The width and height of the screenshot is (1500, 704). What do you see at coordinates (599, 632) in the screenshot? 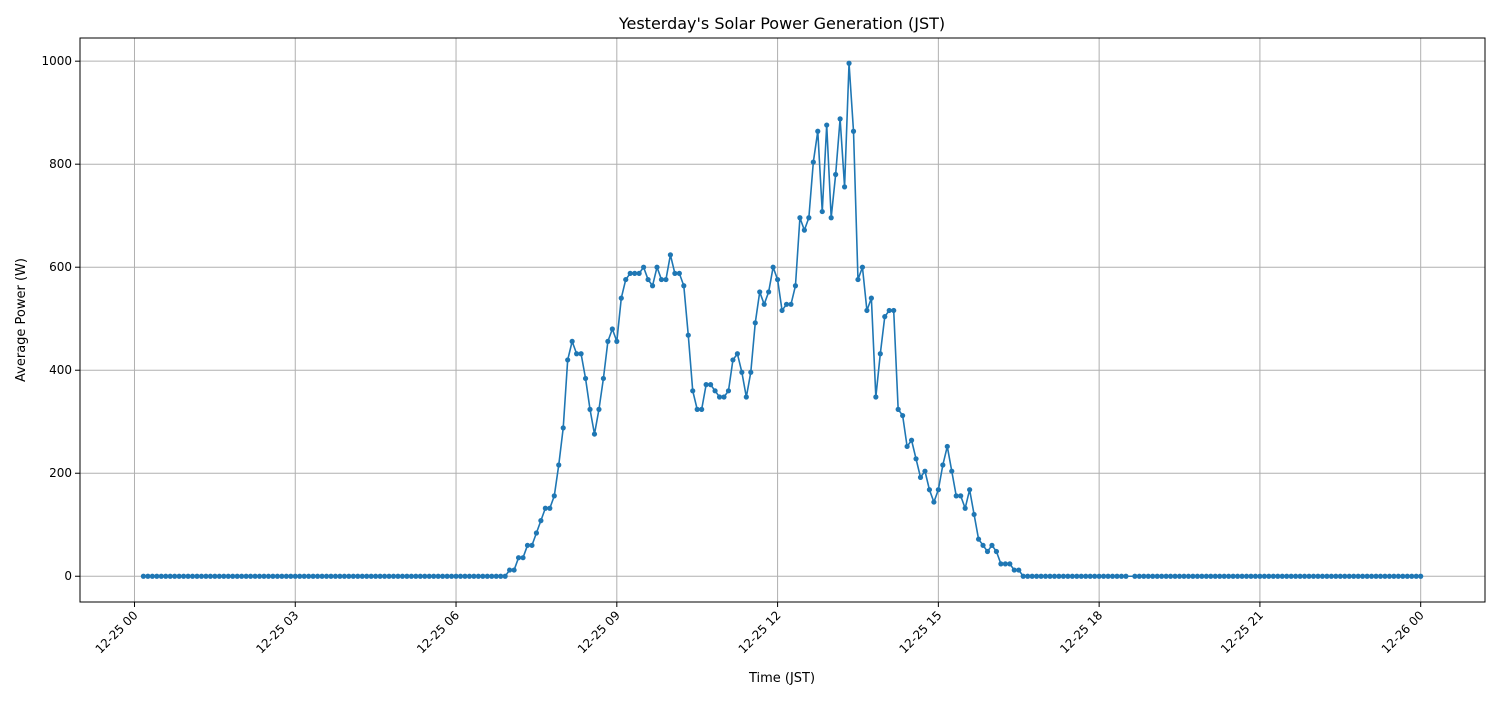
I see `x-tick-label: 12-25 09` at bounding box center [599, 632].